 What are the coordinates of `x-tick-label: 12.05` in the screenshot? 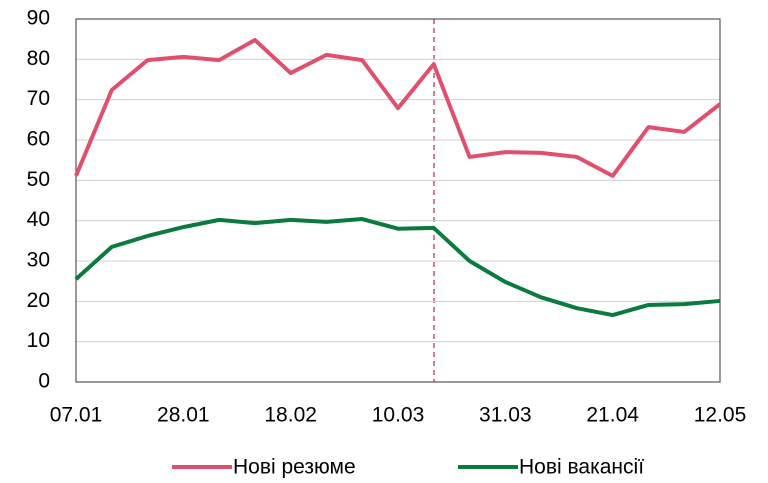 It's located at (720, 415).